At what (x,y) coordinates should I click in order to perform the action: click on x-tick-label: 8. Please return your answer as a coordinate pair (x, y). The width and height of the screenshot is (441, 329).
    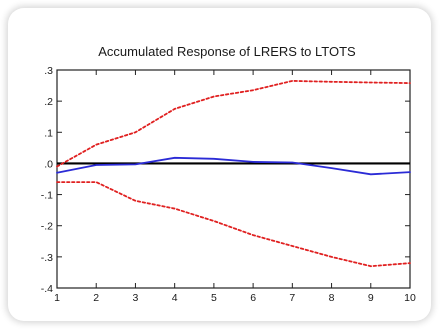
    Looking at the image, I should click on (332, 298).